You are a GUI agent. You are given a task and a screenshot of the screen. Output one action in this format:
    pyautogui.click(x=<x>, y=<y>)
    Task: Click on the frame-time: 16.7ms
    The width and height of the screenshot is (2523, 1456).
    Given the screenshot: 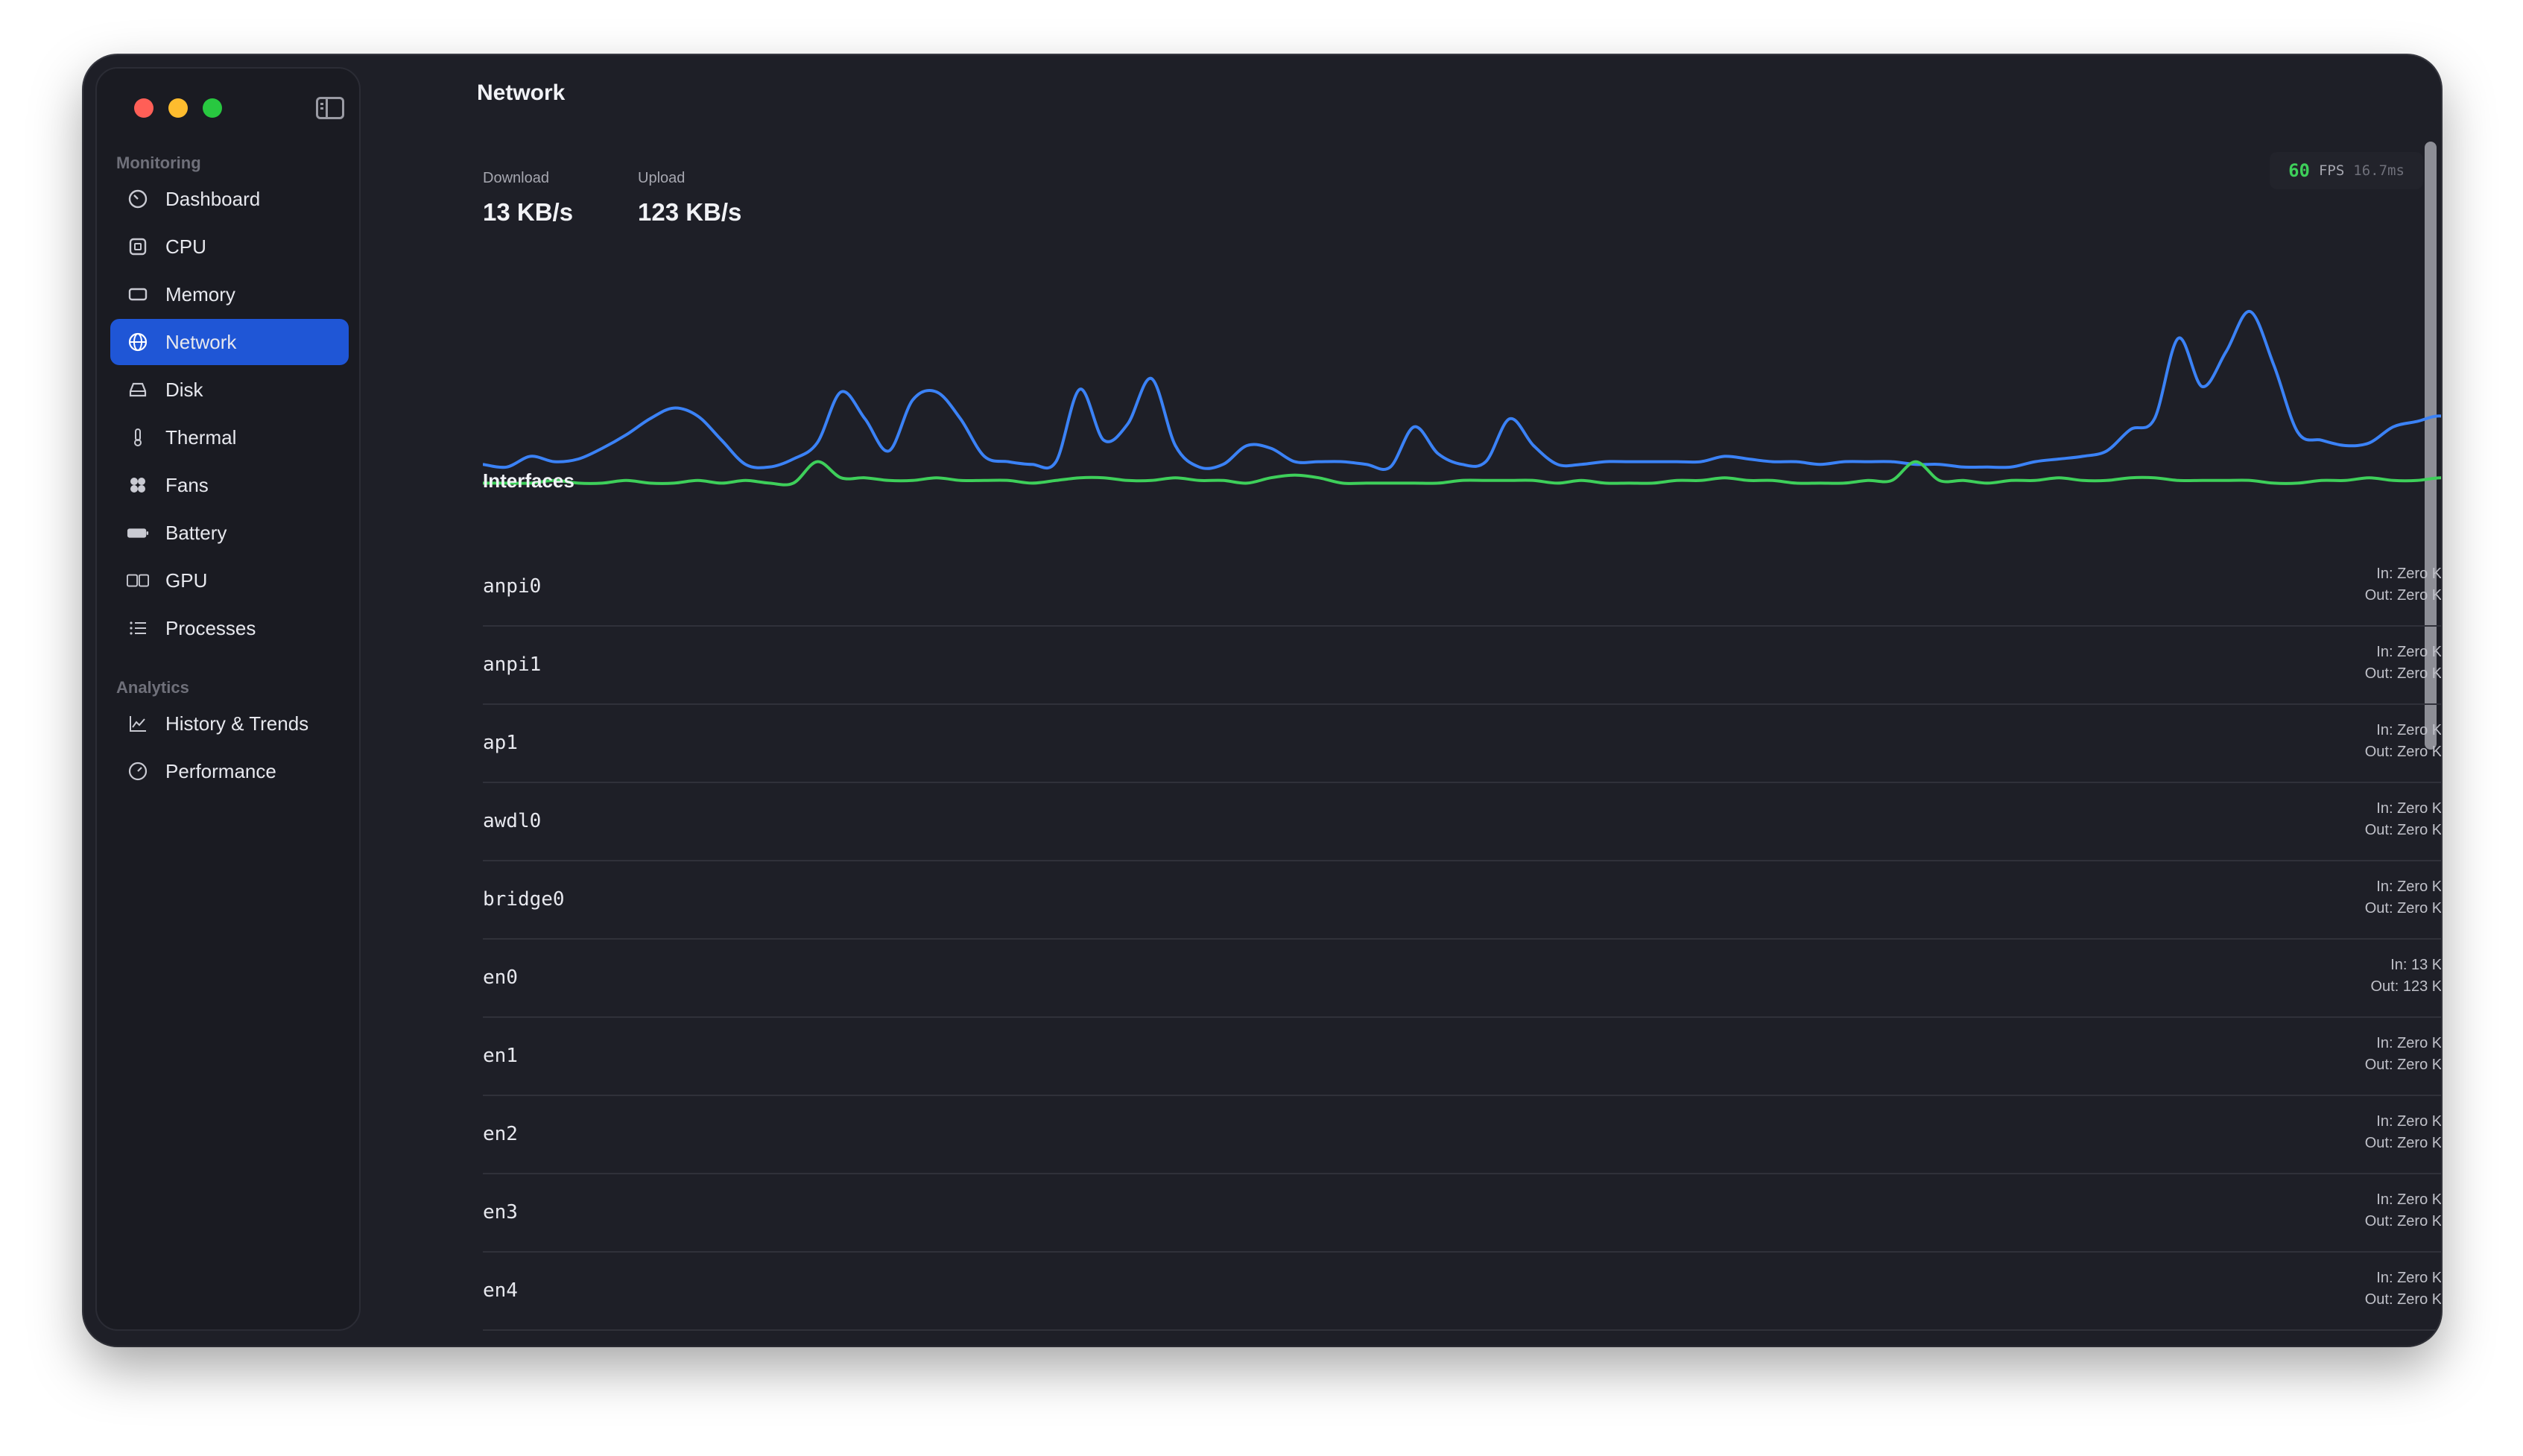 What is the action you would take?
    pyautogui.click(x=2379, y=170)
    